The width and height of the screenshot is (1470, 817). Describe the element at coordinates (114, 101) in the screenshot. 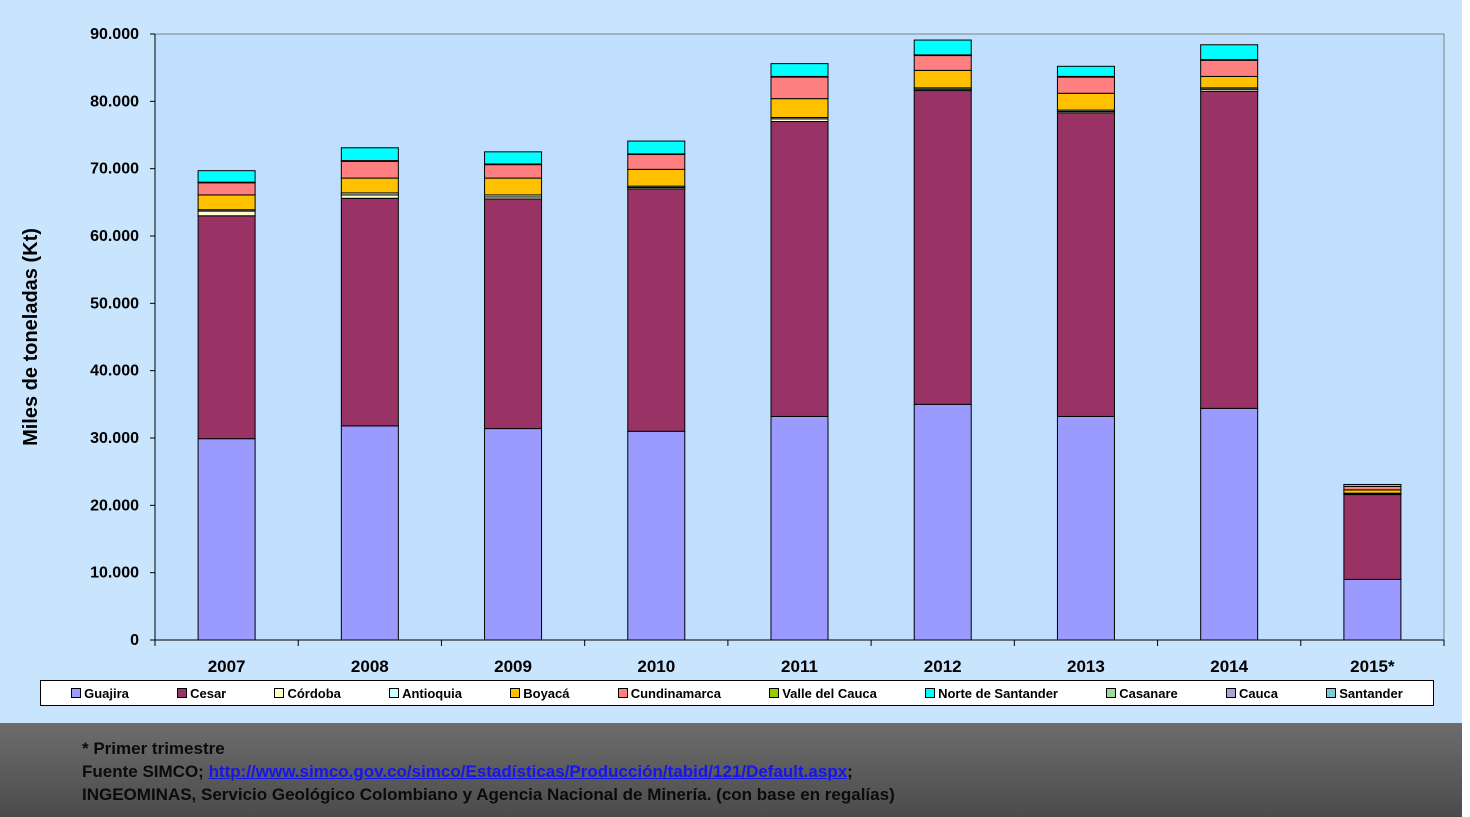

I see `y-tick-label: 80.000` at that location.